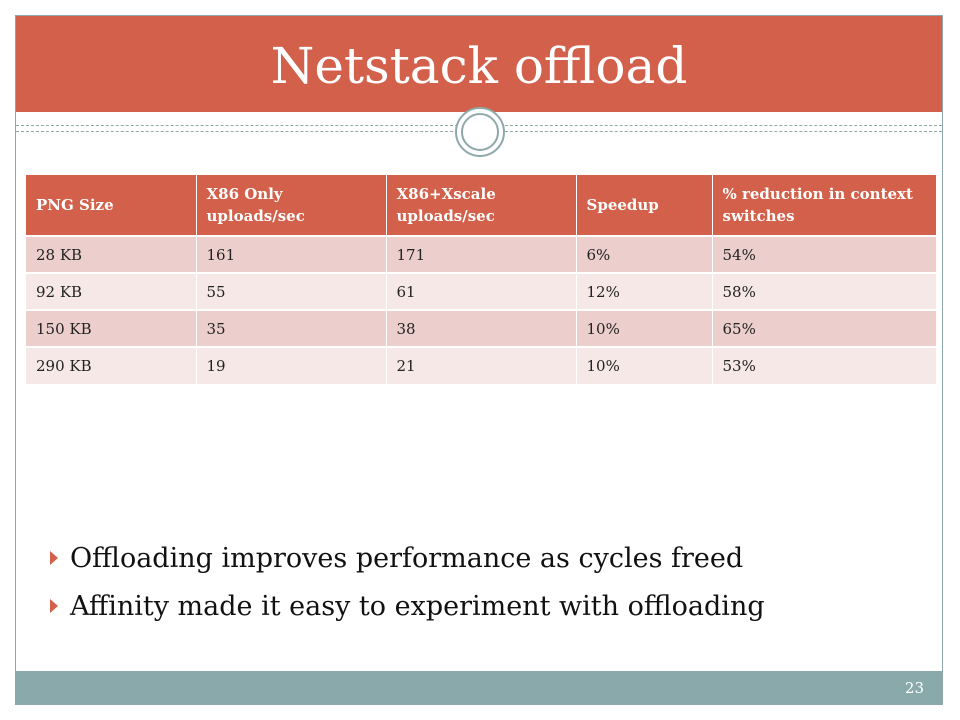 This screenshot has height=720, width=960. I want to click on decorative-inner-circle-icon, so click(480, 132).